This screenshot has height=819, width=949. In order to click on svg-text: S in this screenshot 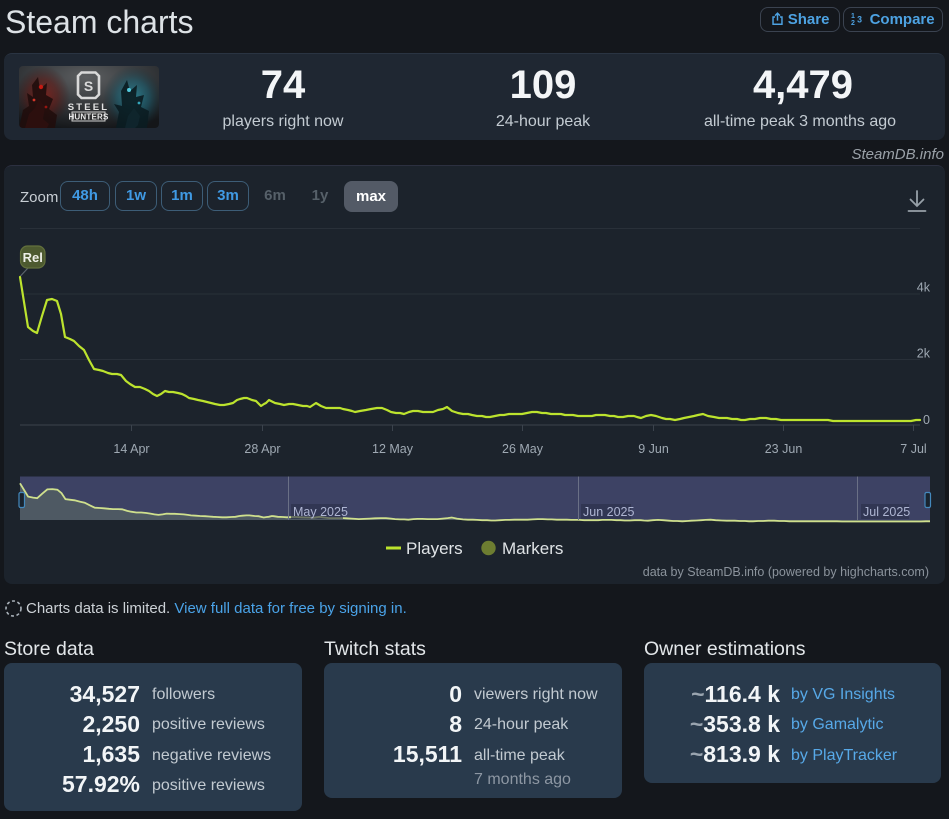, I will do `click(88, 86)`.